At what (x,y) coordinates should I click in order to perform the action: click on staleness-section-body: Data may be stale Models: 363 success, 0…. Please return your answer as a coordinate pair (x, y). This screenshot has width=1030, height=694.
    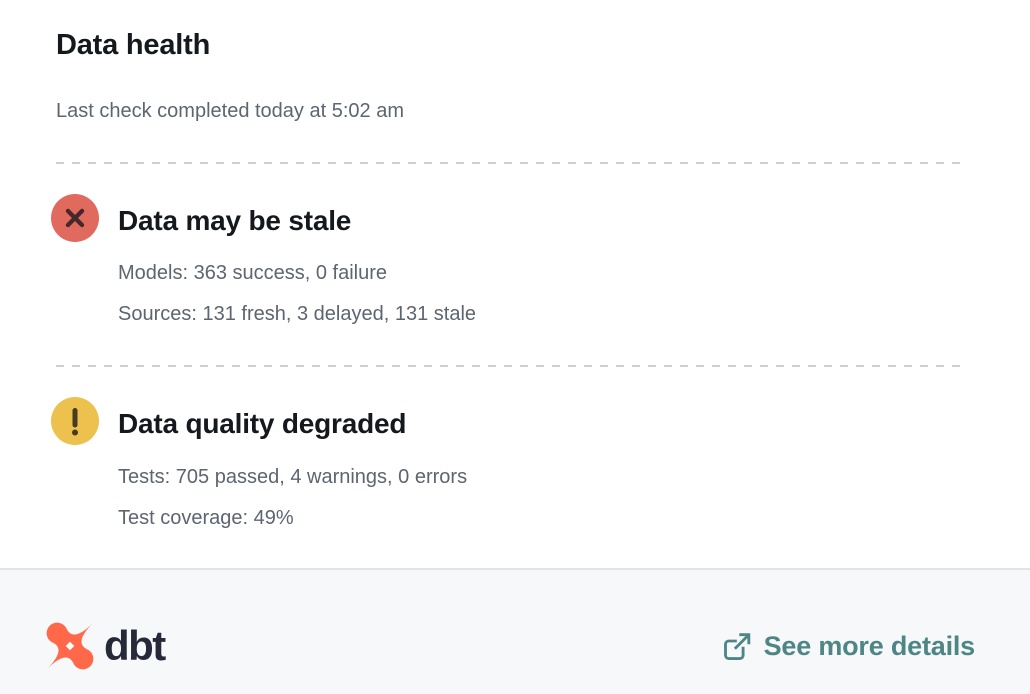
    Looking at the image, I should click on (297, 260).